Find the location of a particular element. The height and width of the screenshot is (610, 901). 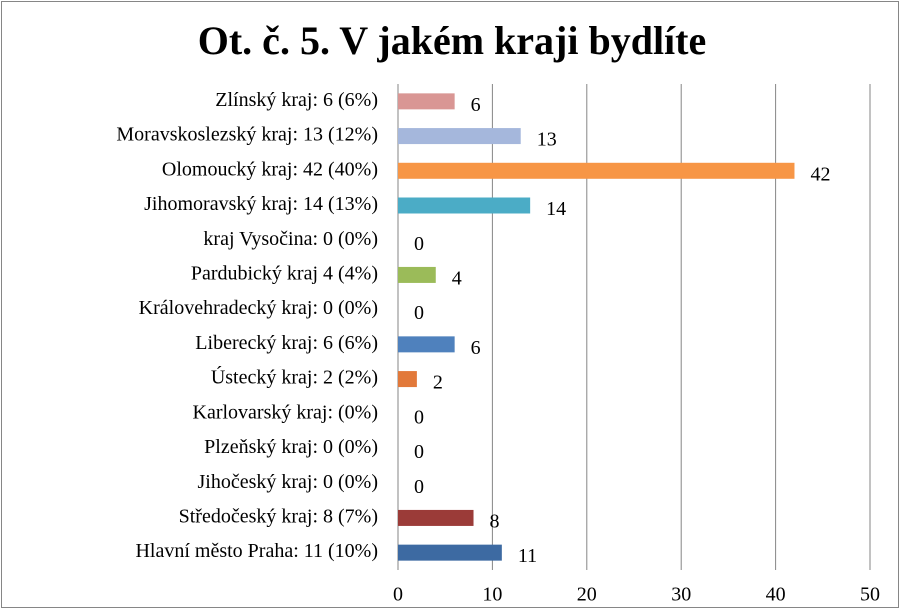

y-tick-label: Jihočeský kraj: 0 (0%) is located at coordinates (287, 482).